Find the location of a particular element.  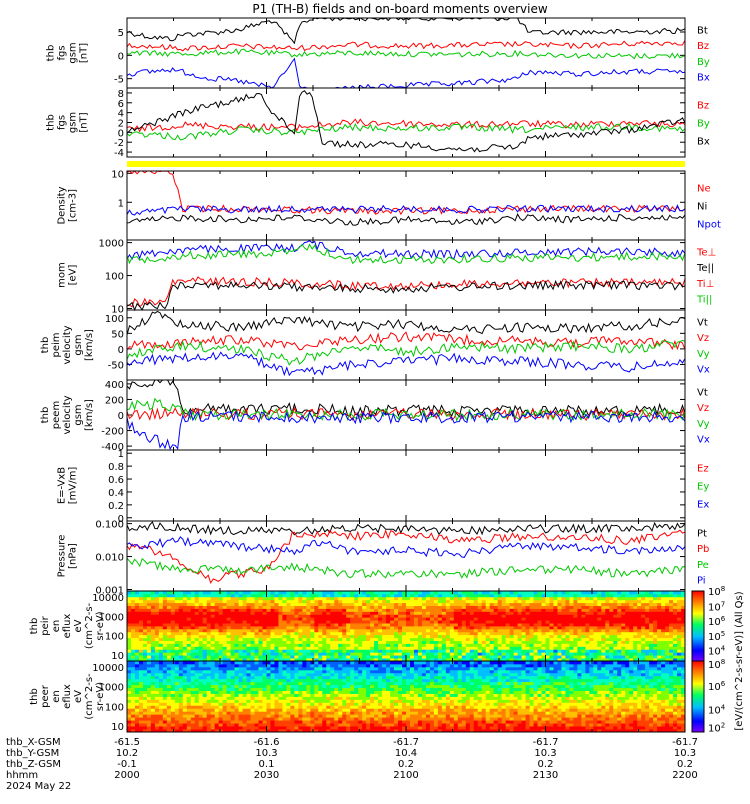

legend-entry: Ey is located at coordinates (703, 487).